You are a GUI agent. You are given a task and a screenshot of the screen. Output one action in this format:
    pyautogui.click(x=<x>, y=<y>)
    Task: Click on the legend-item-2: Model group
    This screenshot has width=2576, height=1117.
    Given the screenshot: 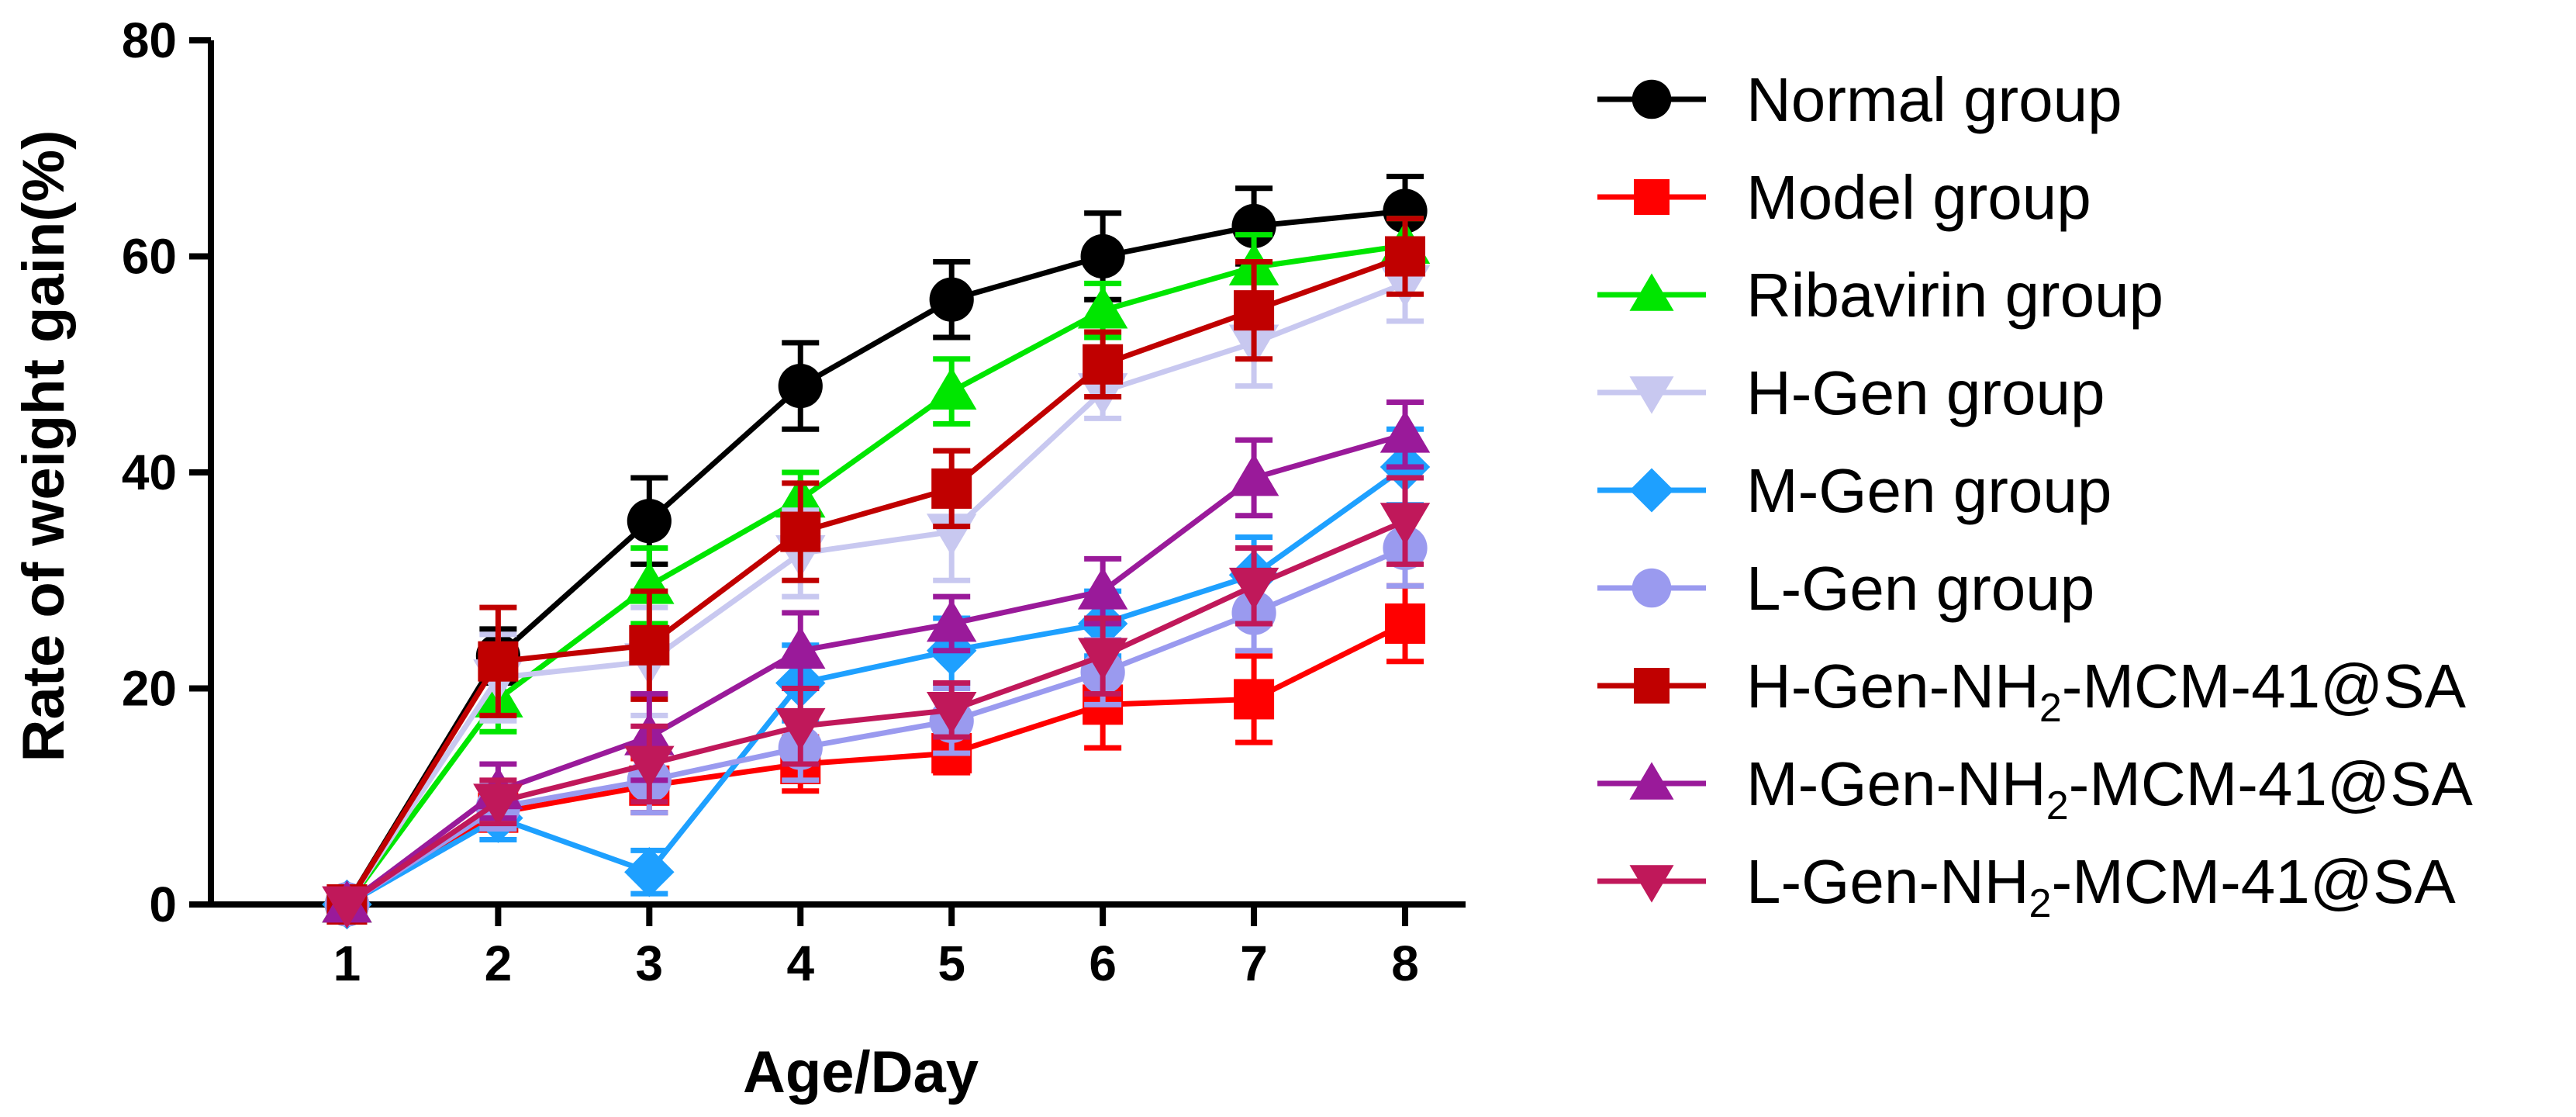 What is the action you would take?
    pyautogui.click(x=1844, y=198)
    